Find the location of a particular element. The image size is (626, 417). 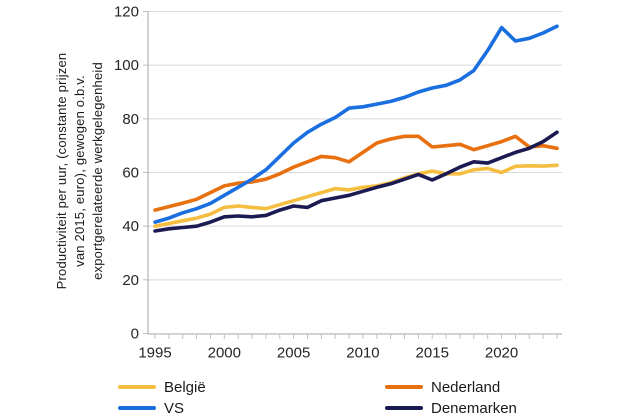

legend-swatch-vs is located at coordinates (137, 408).